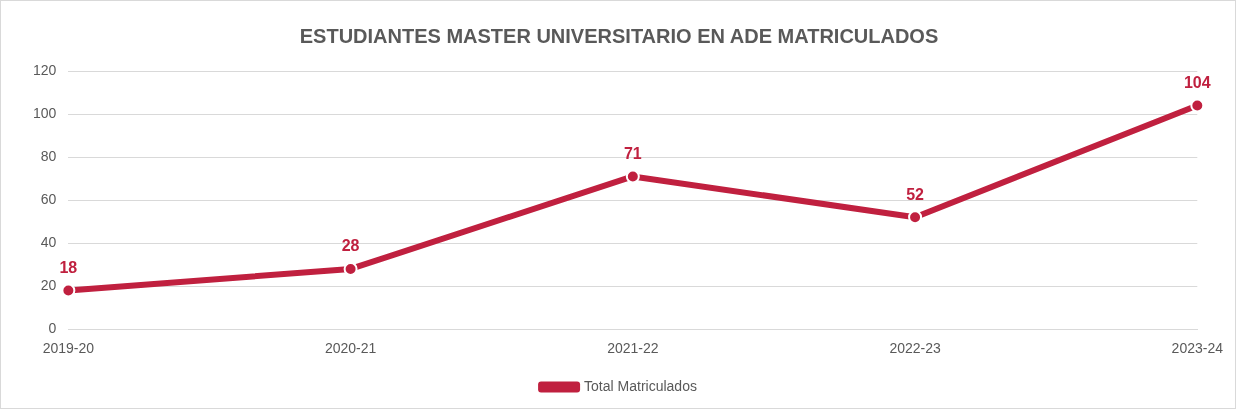 The width and height of the screenshot is (1236, 409). I want to click on x-tick-label: 2021-22, so click(633, 348).